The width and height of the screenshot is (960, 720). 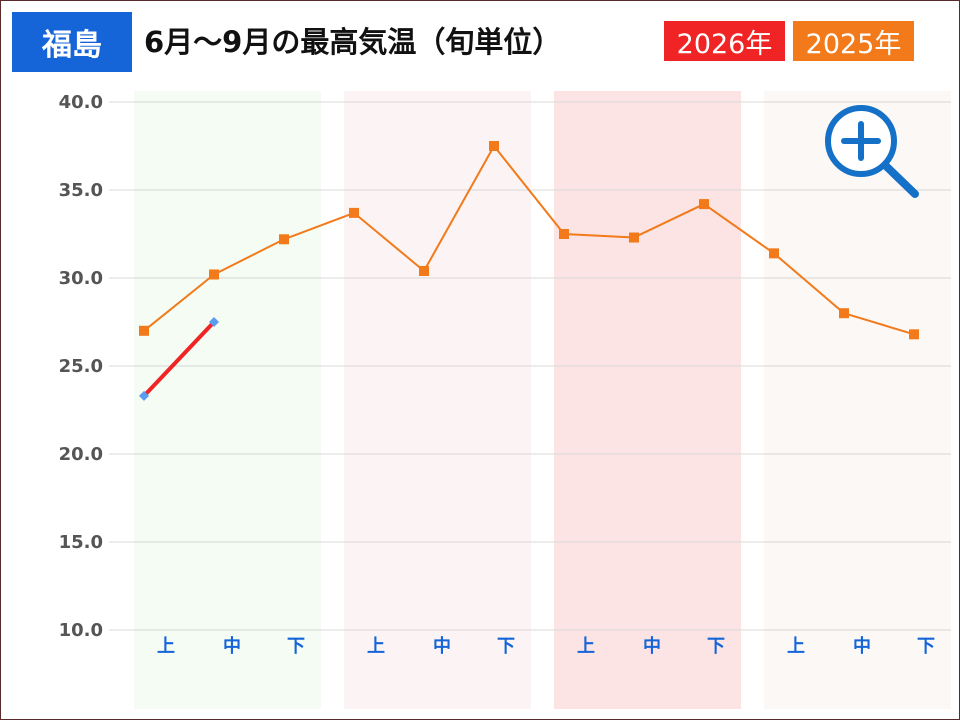 I want to click on y-axis-ticks: 10.0 15.0 20.0 25.0 30.0 35.0 40.0, so click(x=81, y=366).